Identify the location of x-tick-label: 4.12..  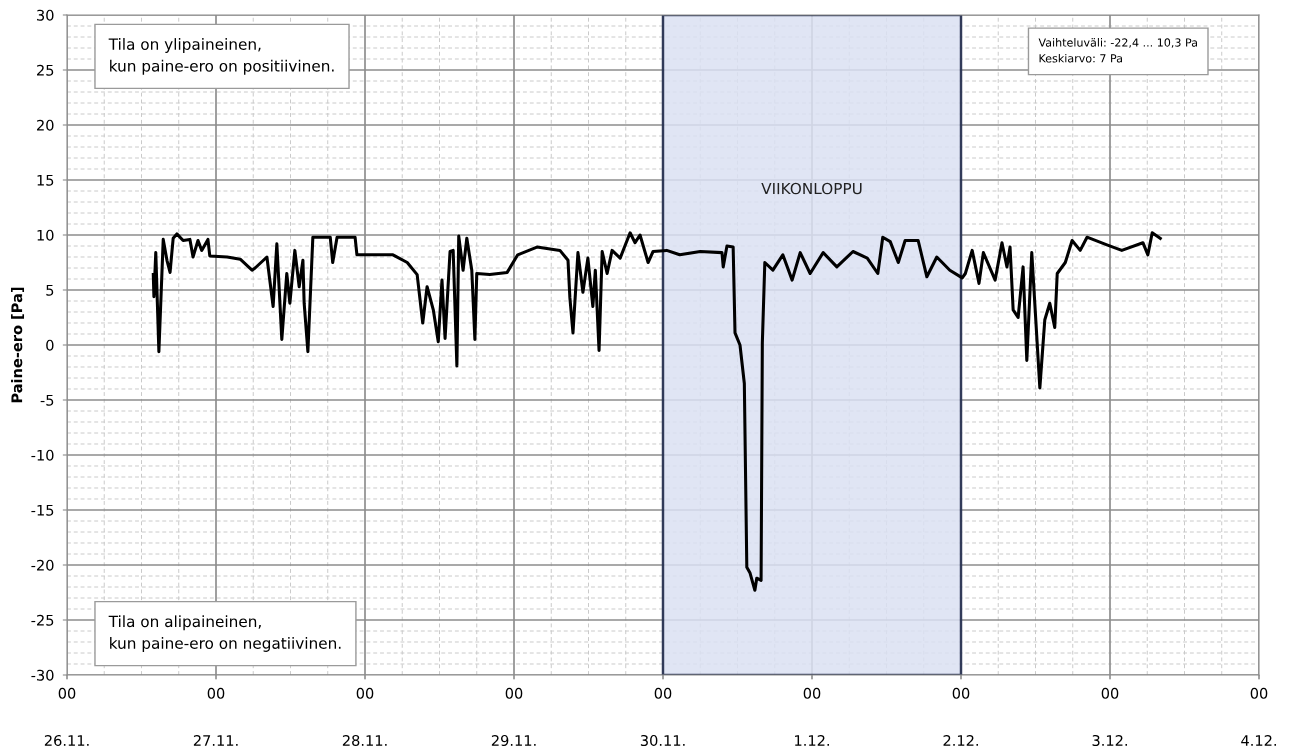
(1258, 740).